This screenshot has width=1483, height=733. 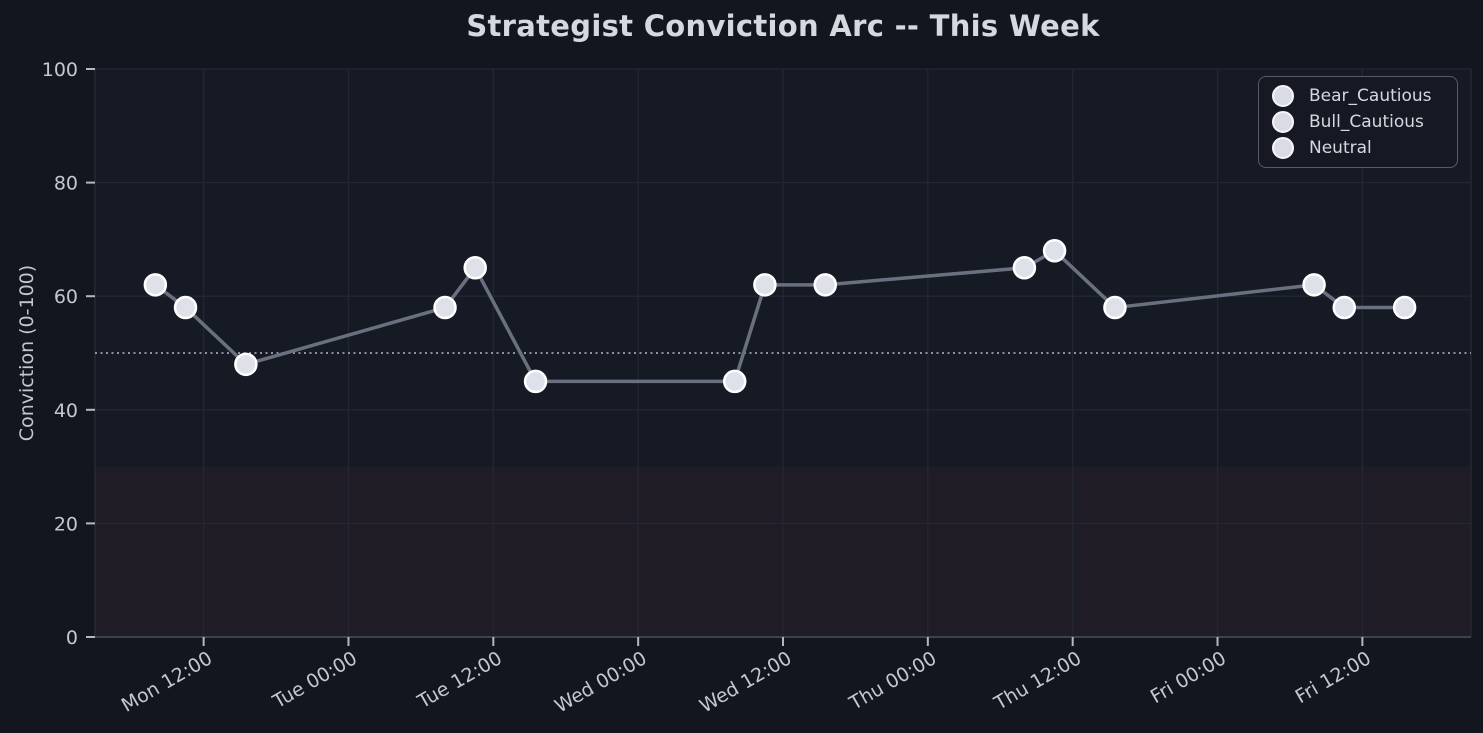 What do you see at coordinates (746, 682) in the screenshot?
I see `x-tick-label: Wed 12:00` at bounding box center [746, 682].